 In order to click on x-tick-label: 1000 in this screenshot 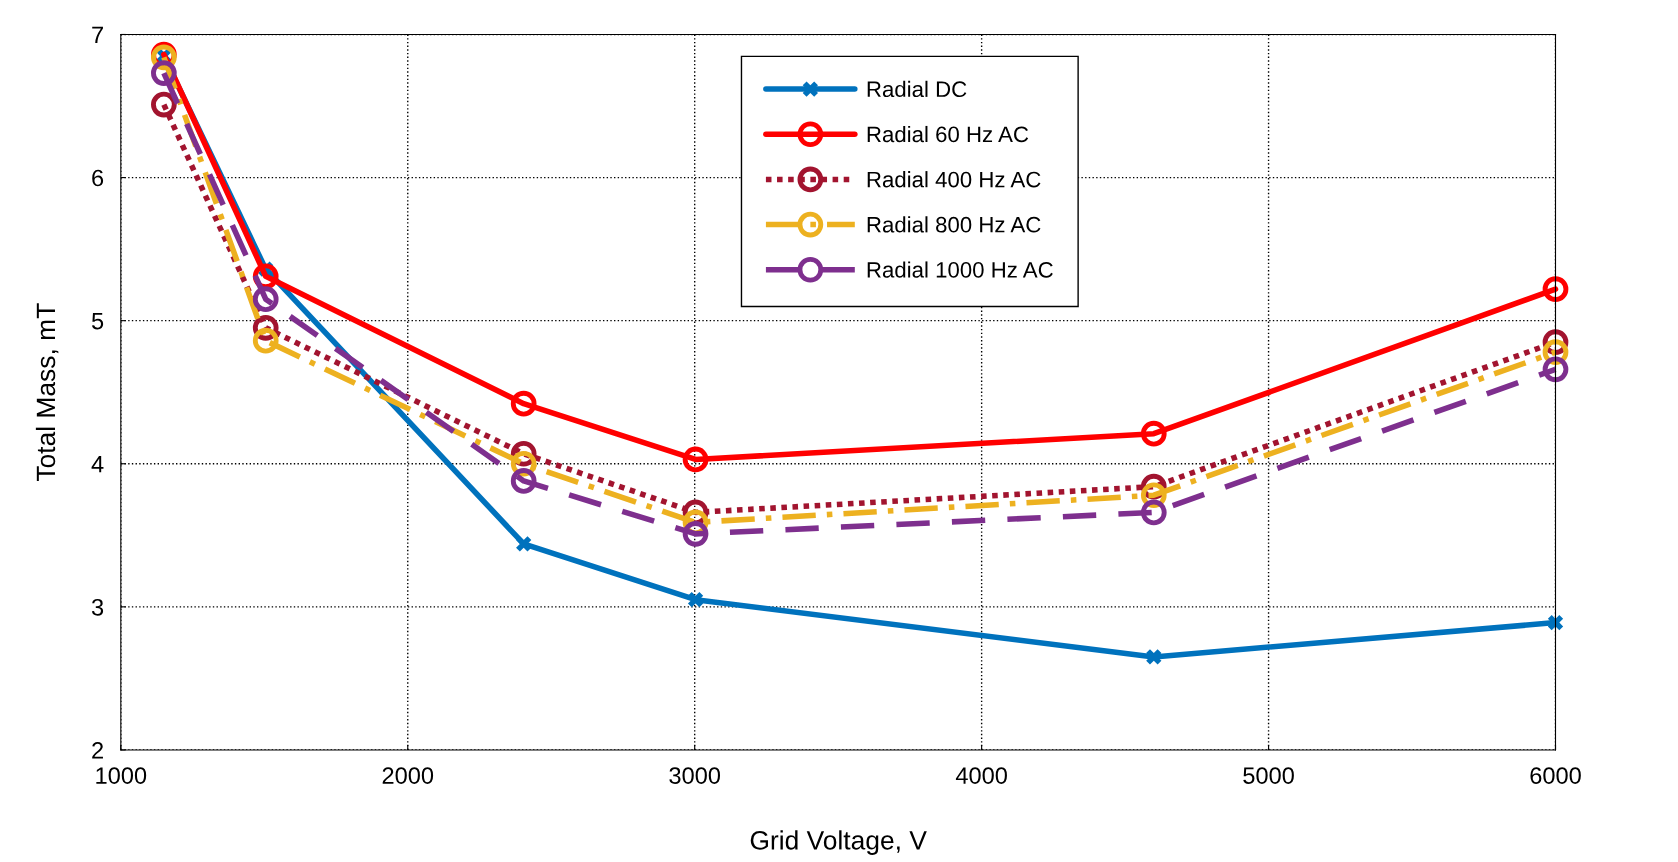, I will do `click(121, 775)`.